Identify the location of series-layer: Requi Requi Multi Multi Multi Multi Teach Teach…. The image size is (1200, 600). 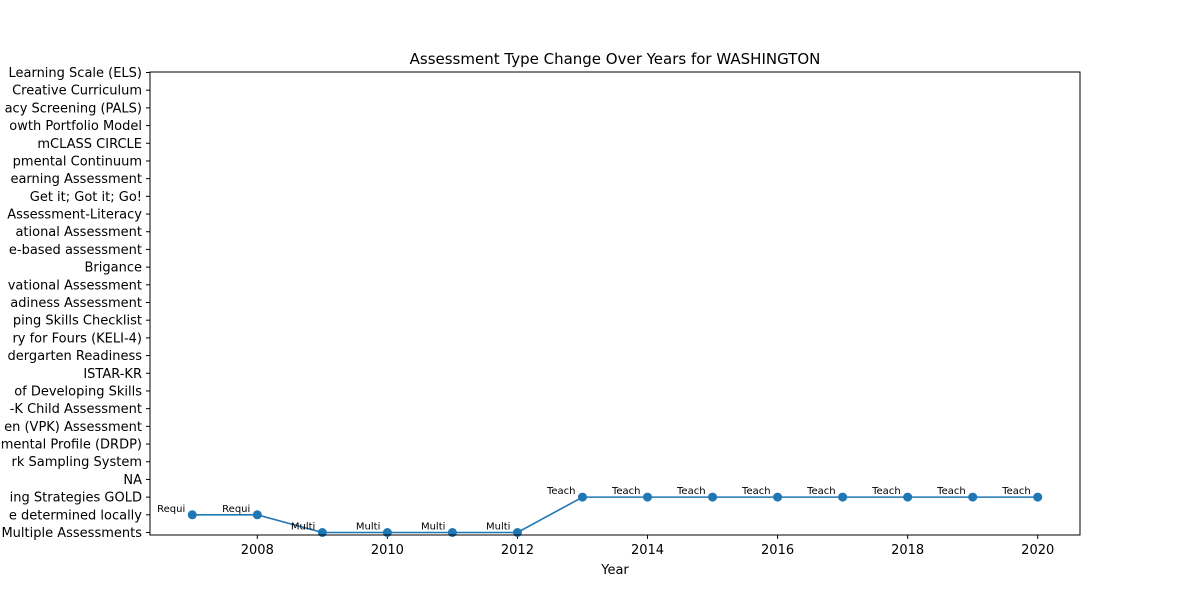
(600, 511).